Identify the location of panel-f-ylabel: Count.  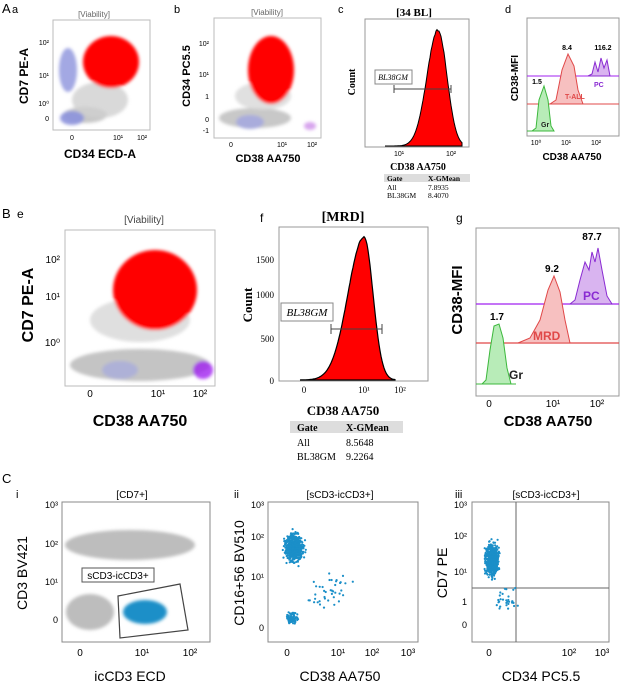
(247, 304).